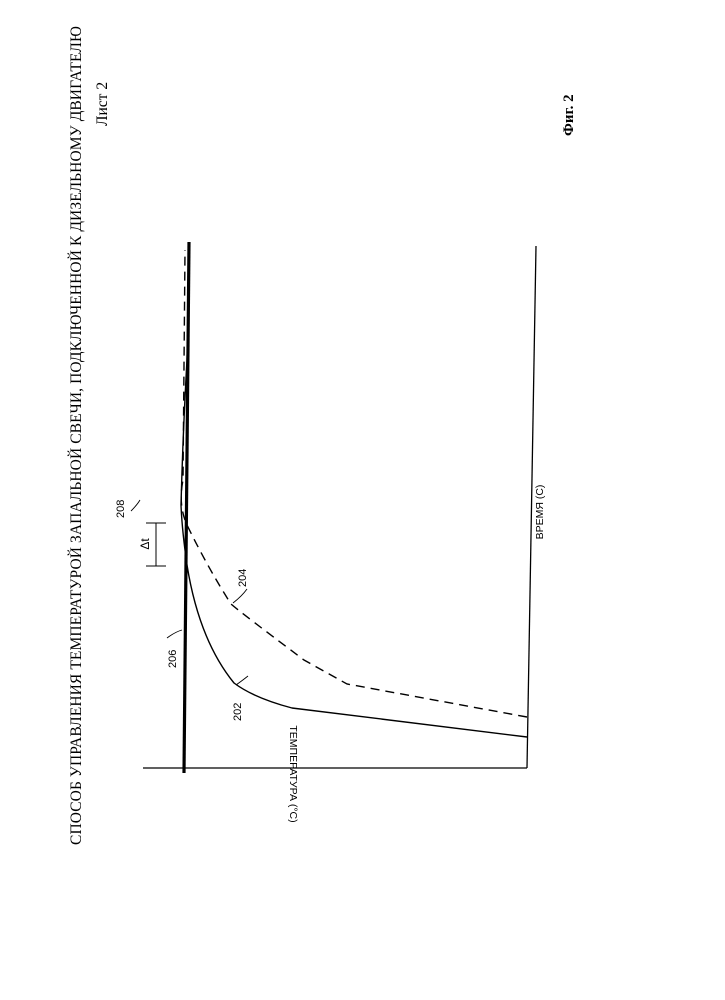 The height and width of the screenshot is (1000, 725). What do you see at coordinates (121, 509) in the screenshot?
I see `label-208: 208` at bounding box center [121, 509].